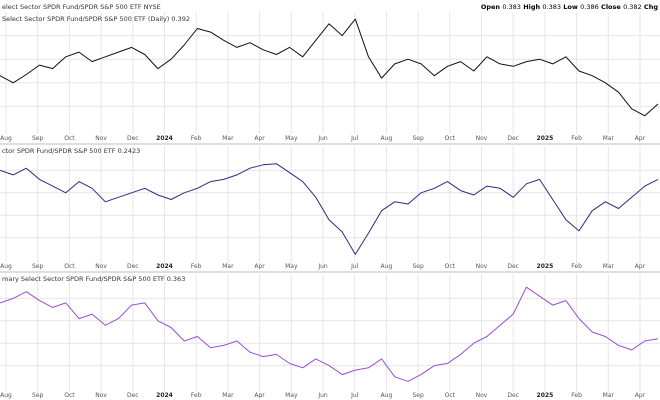 The height and width of the screenshot is (400, 660). I want to click on ohlc-value-open: 0.383, so click(511, 7).